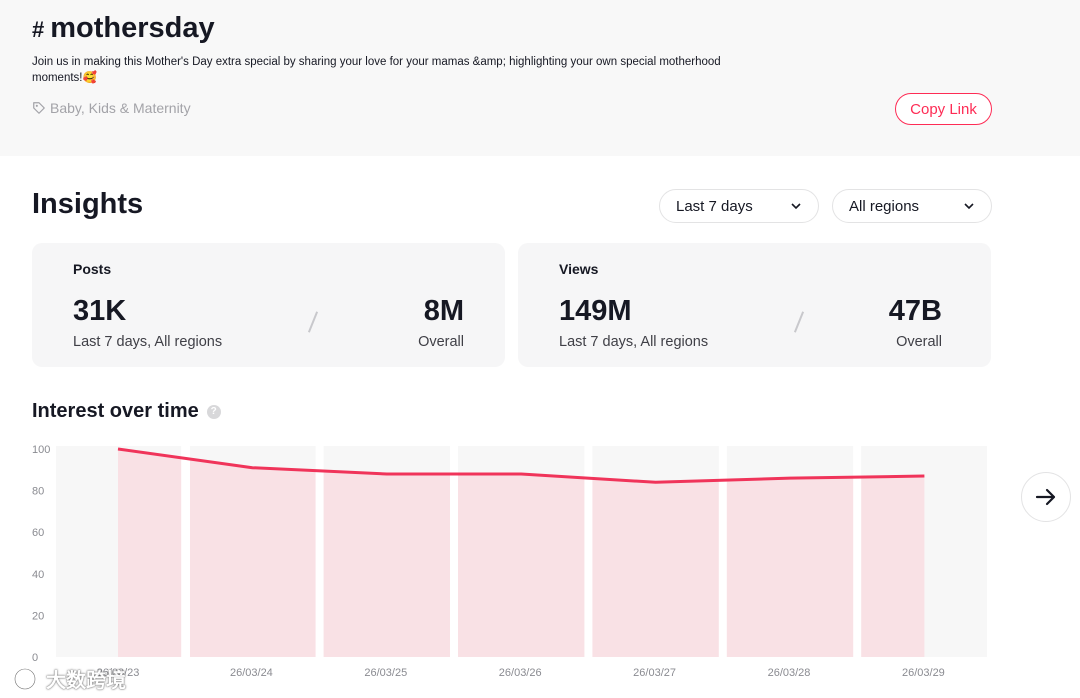 Image resolution: width=1080 pixels, height=698 pixels. What do you see at coordinates (38, 533) in the screenshot?
I see `y-tick-label: 60` at bounding box center [38, 533].